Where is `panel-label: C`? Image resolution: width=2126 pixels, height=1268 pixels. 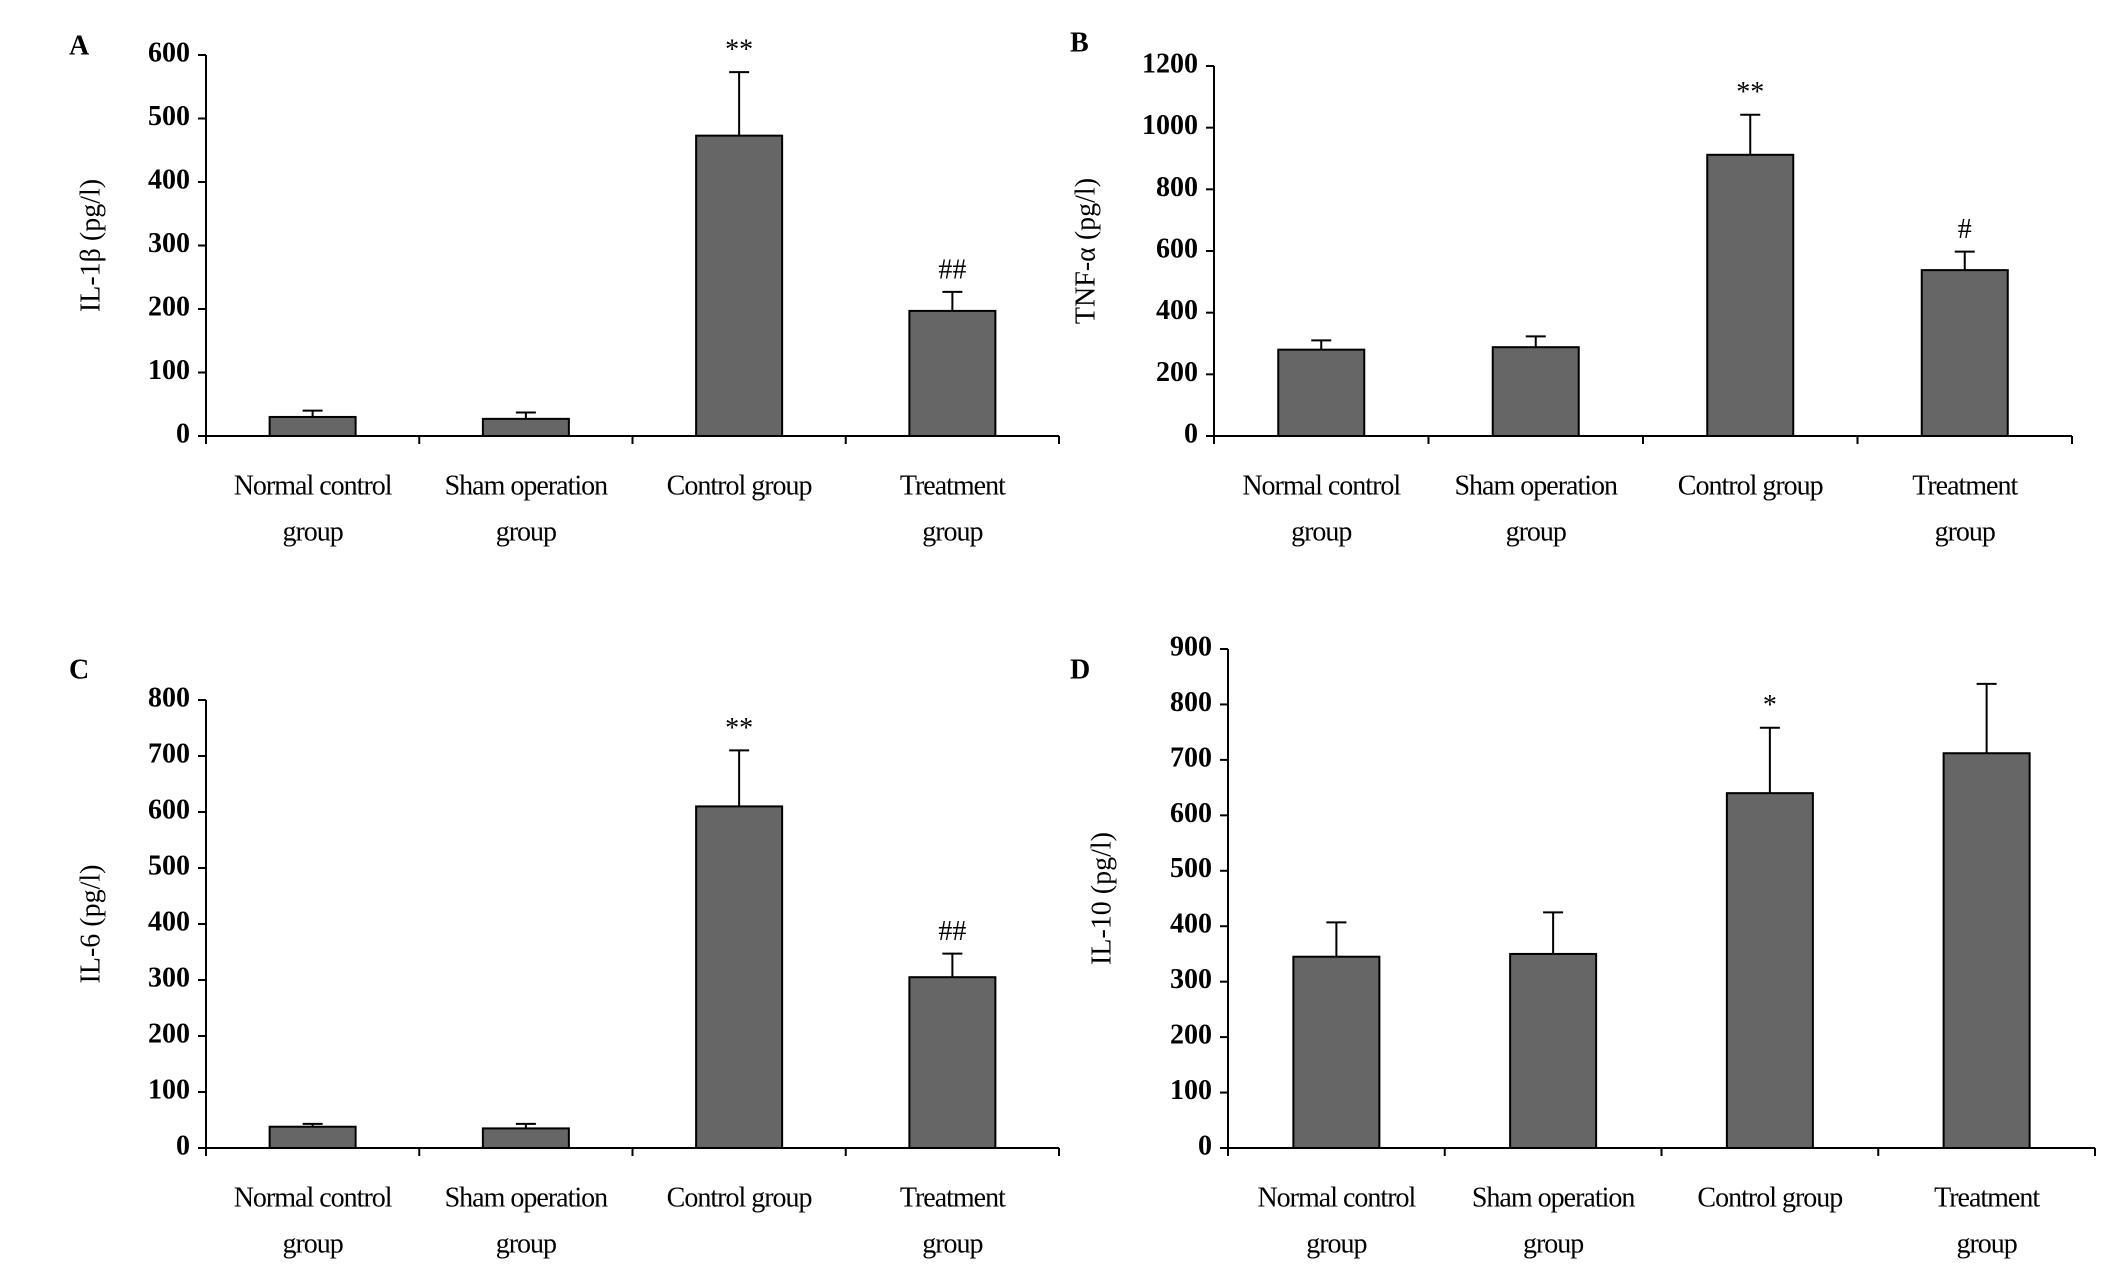
panel-label: C is located at coordinates (79, 669).